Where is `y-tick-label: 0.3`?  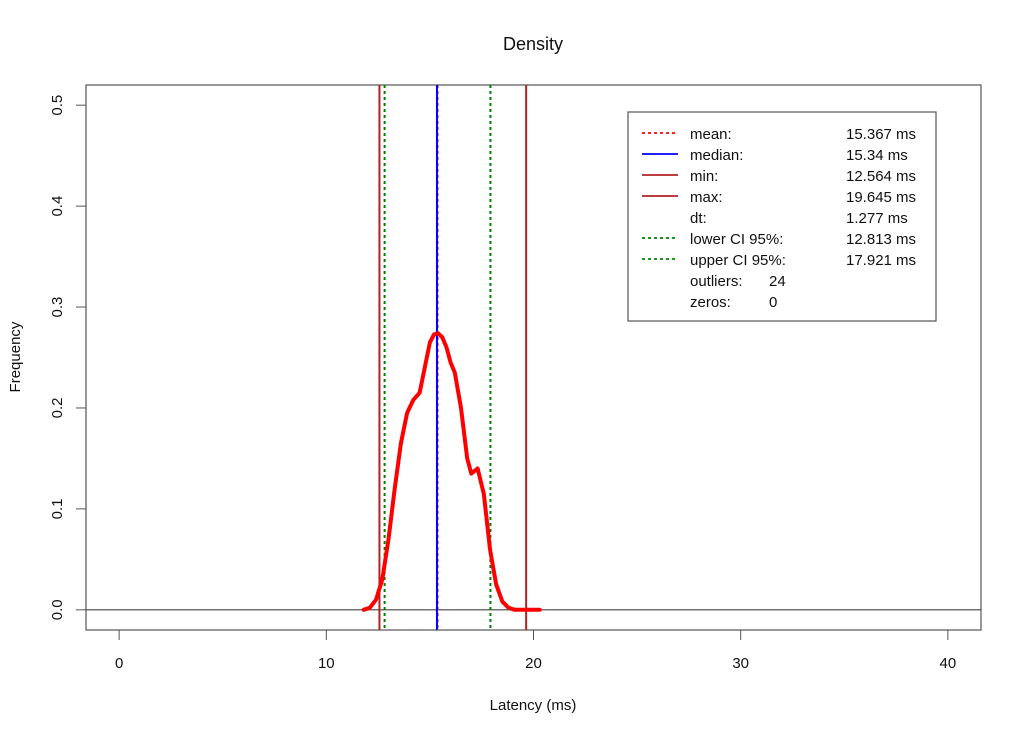 y-tick-label: 0.3 is located at coordinates (57, 307).